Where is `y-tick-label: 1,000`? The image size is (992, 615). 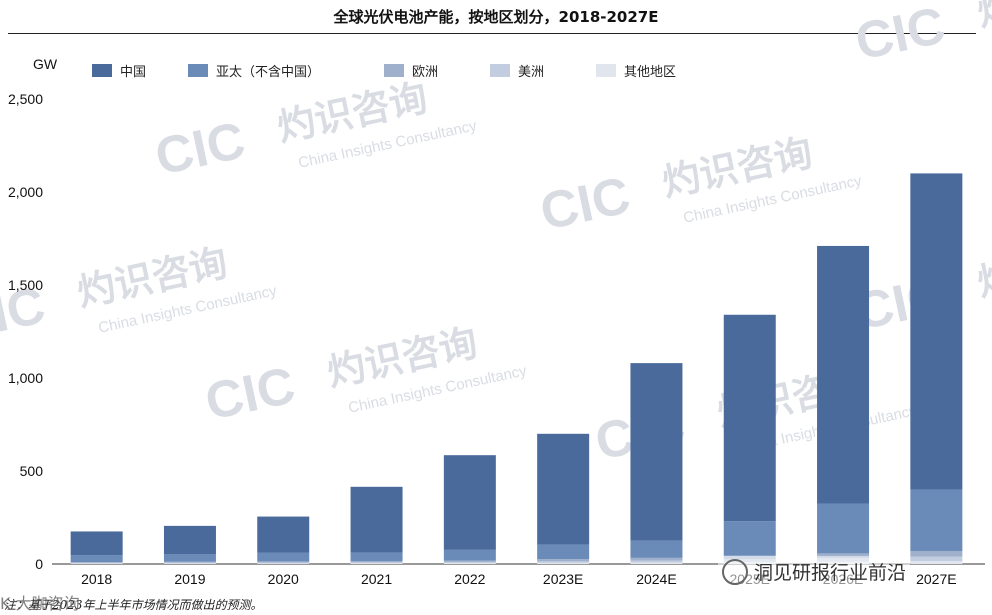
y-tick-label: 1,000 is located at coordinates (25, 378).